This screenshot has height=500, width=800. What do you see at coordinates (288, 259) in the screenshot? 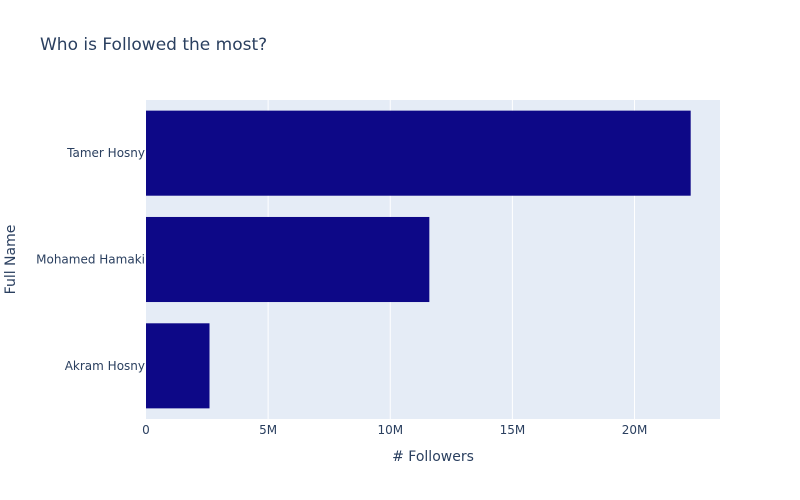
I see `bar-mohamed-hamaki` at bounding box center [288, 259].